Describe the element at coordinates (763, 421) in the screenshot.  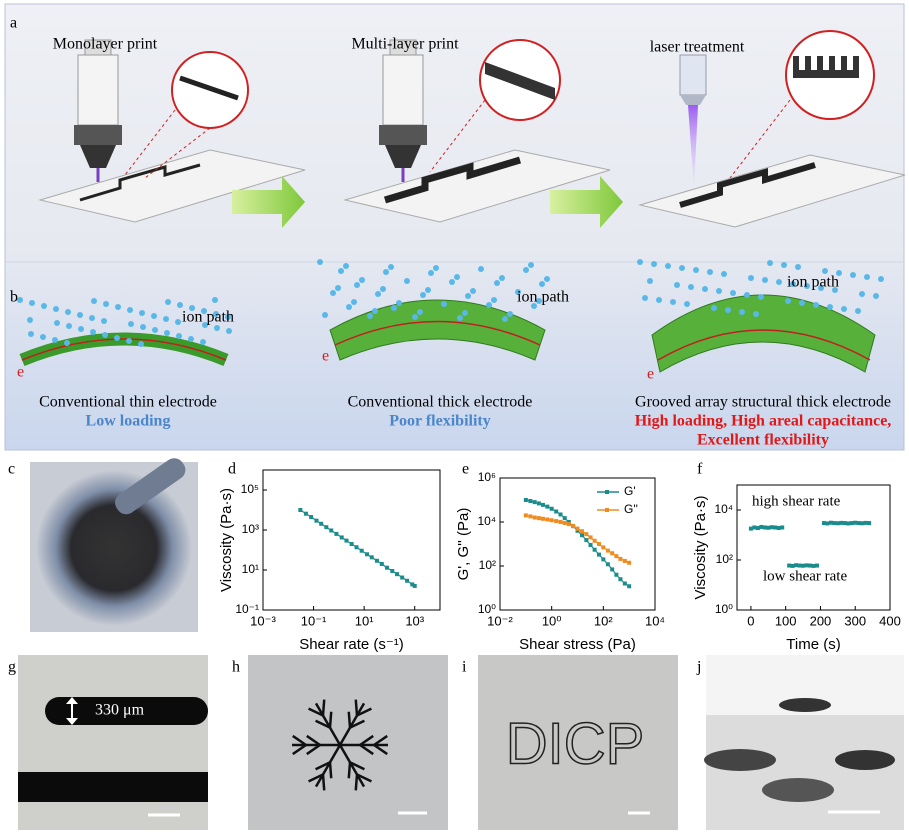
I see `electrode-feature: High loading, High areal capacitance,` at that location.